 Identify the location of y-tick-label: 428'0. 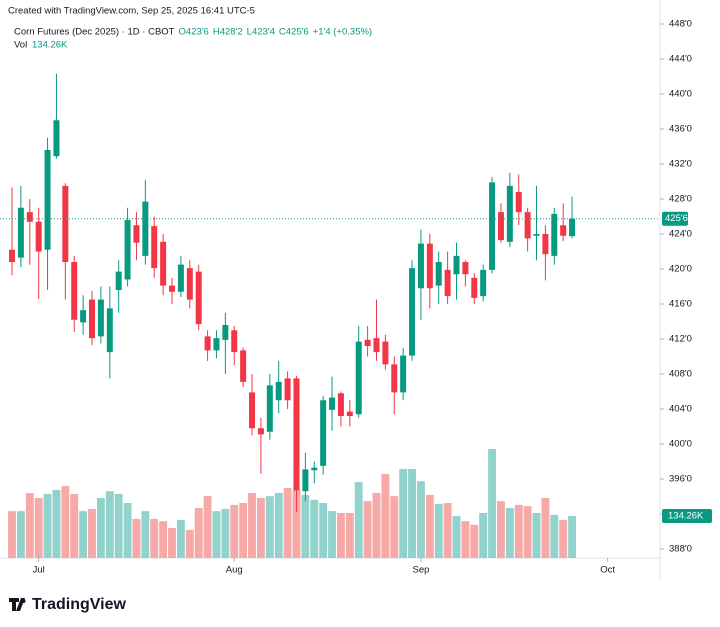
(680, 199).